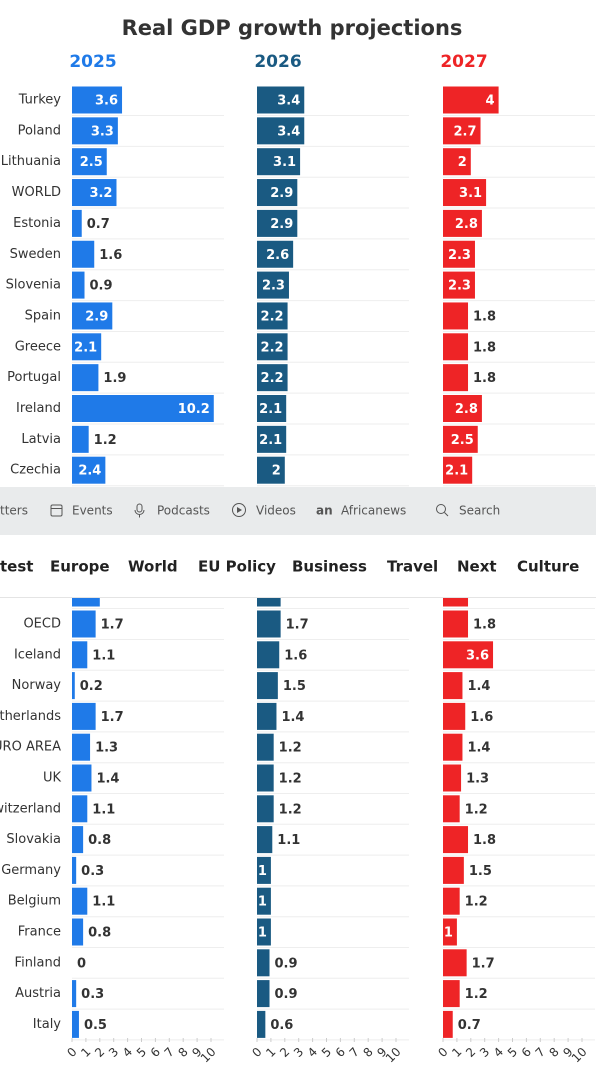  What do you see at coordinates (281, 1025) in the screenshot?
I see `value-label: 0.6` at bounding box center [281, 1025].